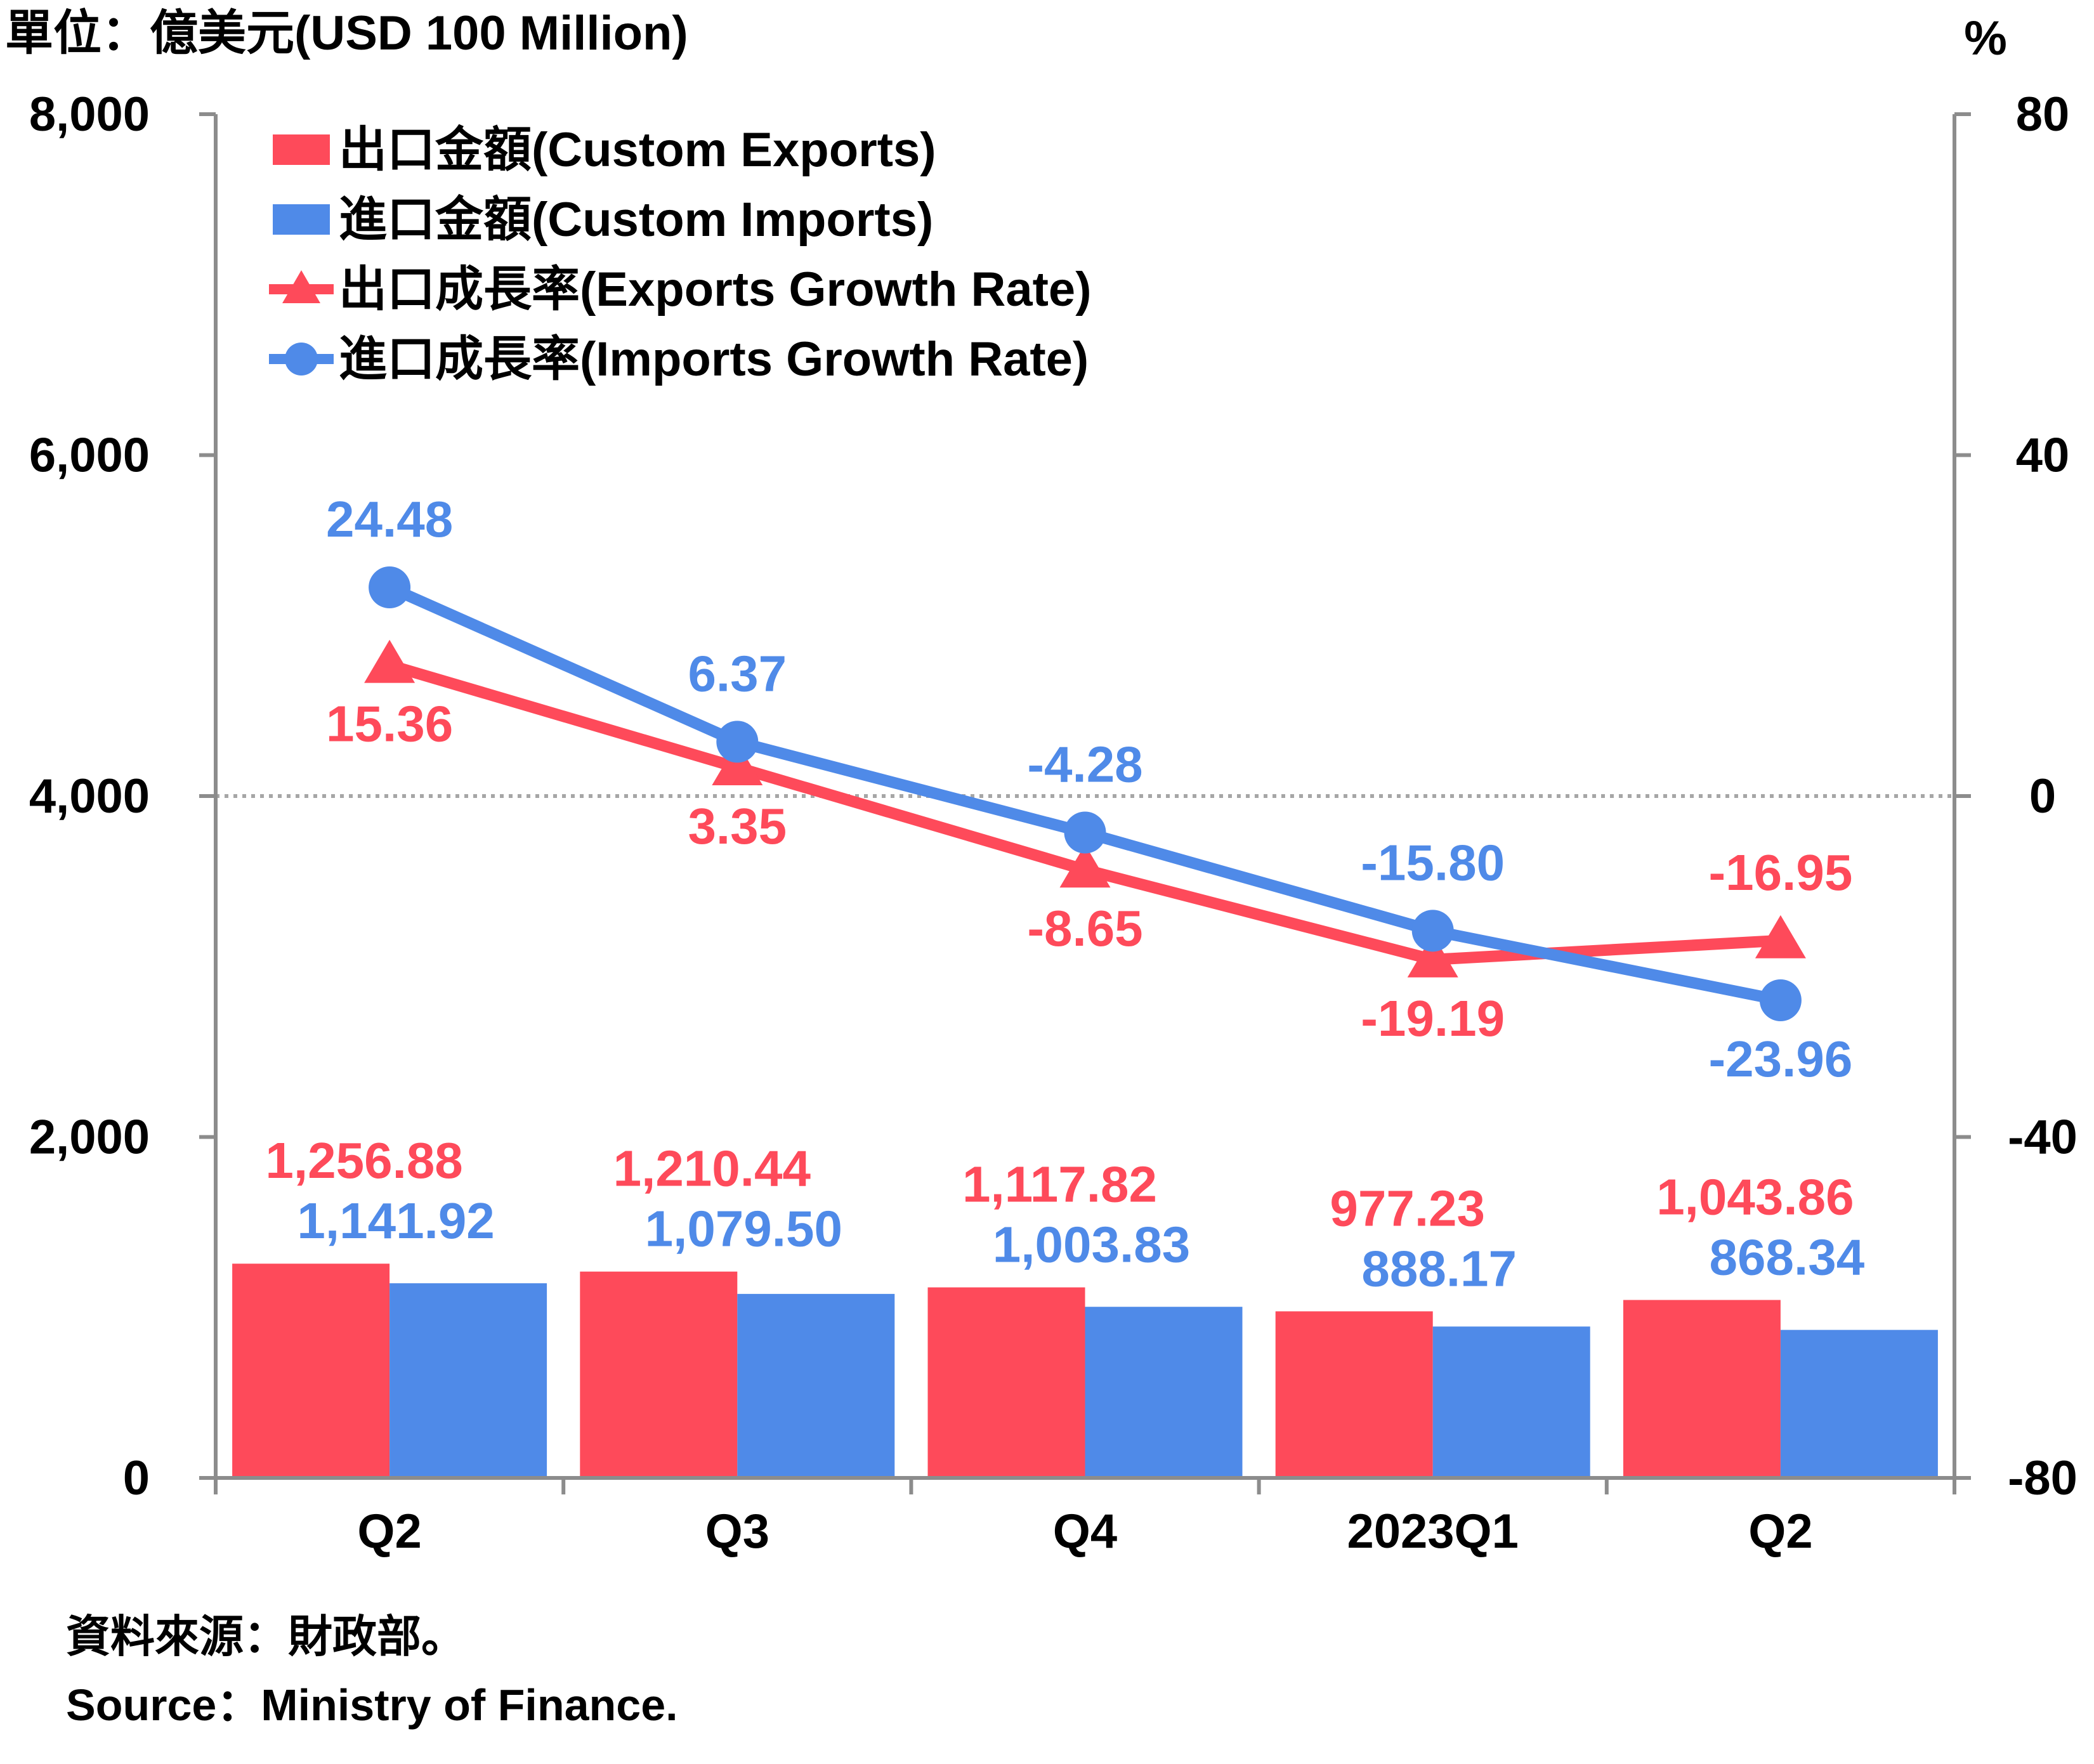 Image resolution: width=2094 pixels, height=1764 pixels. Describe the element at coordinates (737, 1531) in the screenshot. I see `x-category-label: Q3` at that location.